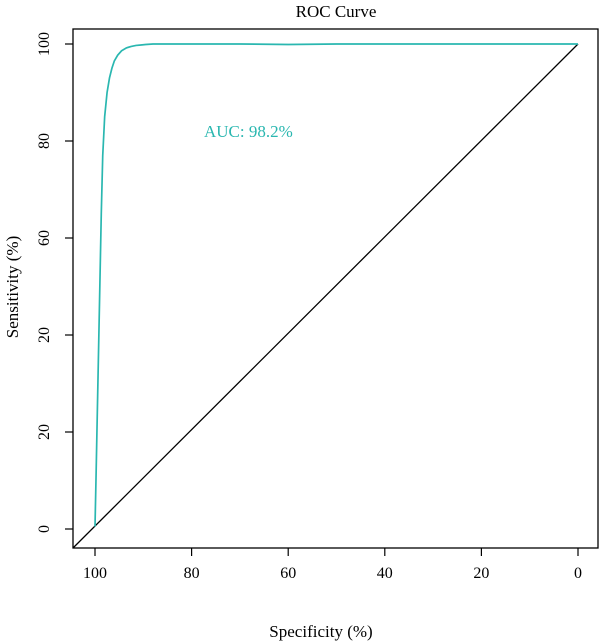 The height and width of the screenshot is (644, 600). Describe the element at coordinates (248, 131) in the screenshot. I see `auc-annotation: AUC: 98.2%` at that location.